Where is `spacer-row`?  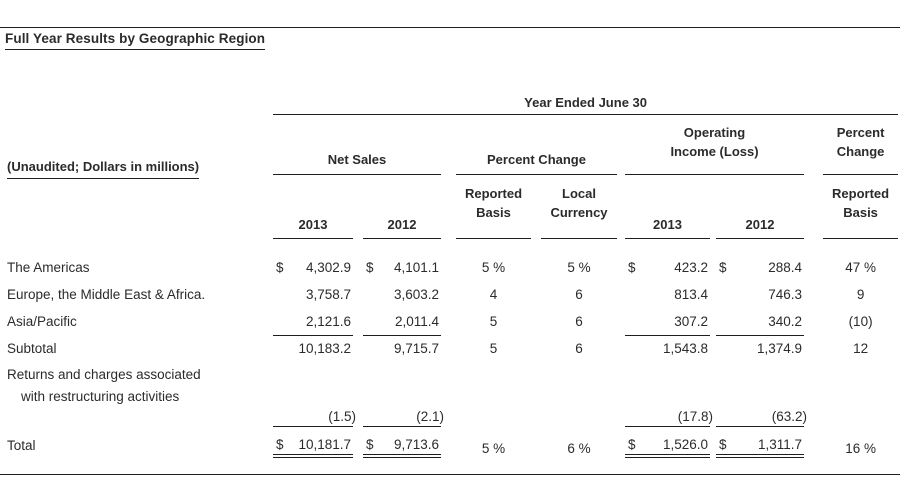 spacer-row is located at coordinates (451, 246).